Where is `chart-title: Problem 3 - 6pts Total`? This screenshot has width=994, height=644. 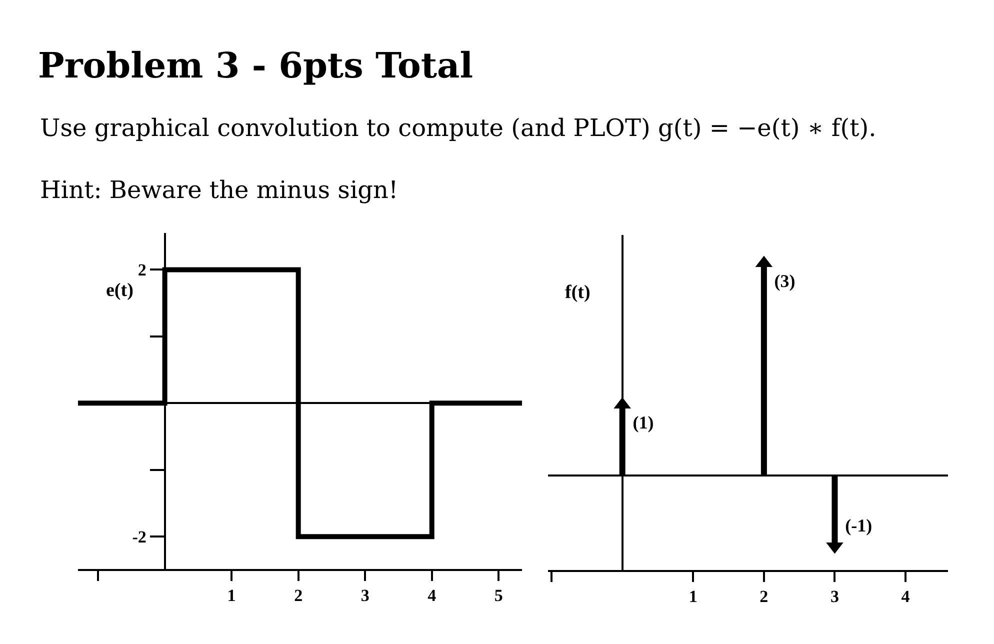 chart-title: Problem 3 - 6pts Total is located at coordinates (256, 65).